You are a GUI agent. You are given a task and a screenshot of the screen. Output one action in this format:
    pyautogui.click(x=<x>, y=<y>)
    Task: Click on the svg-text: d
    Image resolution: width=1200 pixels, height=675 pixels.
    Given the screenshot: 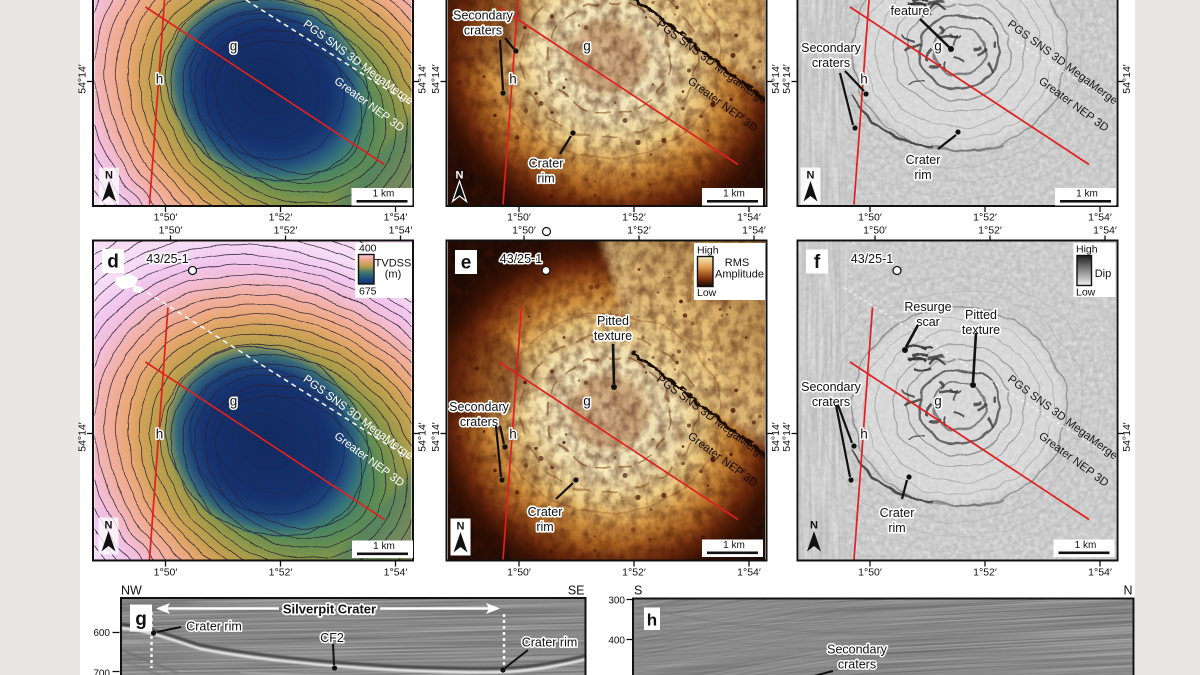 What is the action you would take?
    pyautogui.click(x=113, y=262)
    